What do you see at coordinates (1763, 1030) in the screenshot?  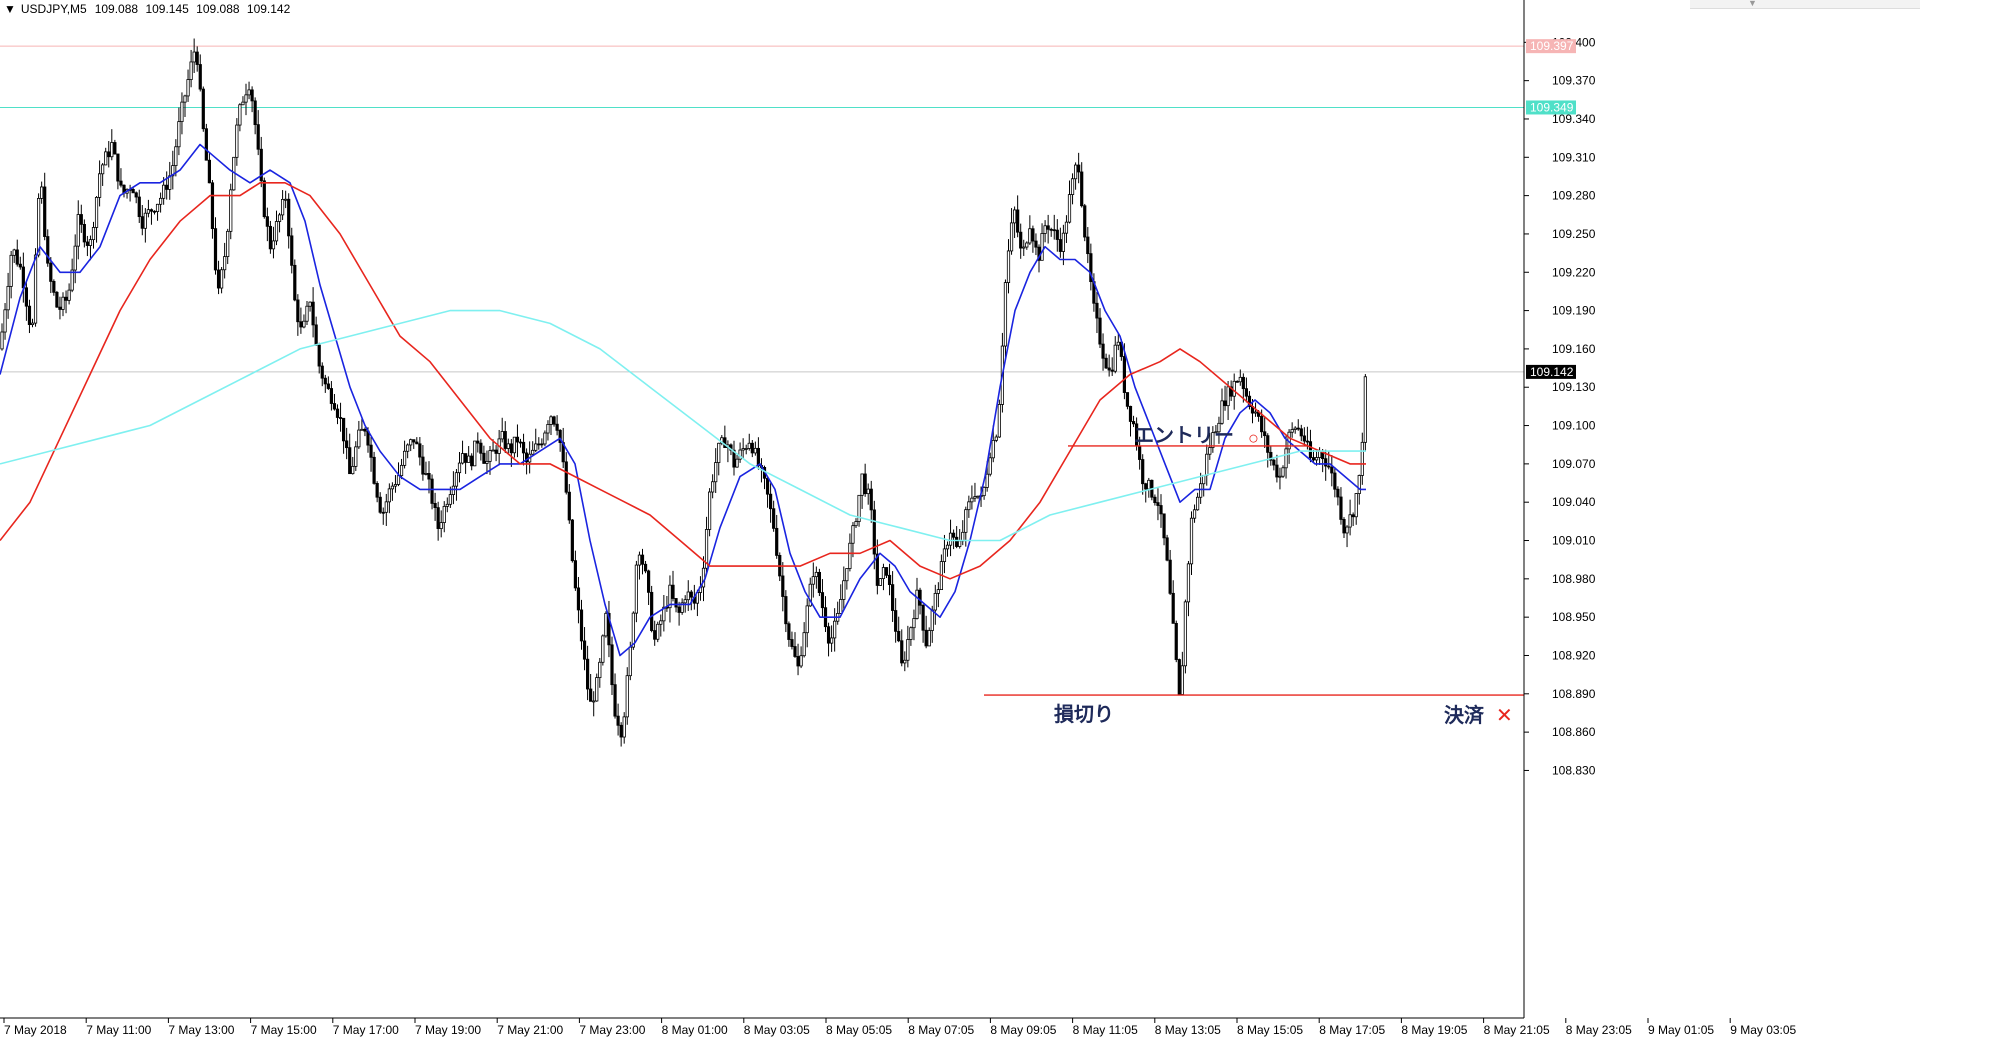 I see `time-tick-label: 9 May 03:05` at bounding box center [1763, 1030].